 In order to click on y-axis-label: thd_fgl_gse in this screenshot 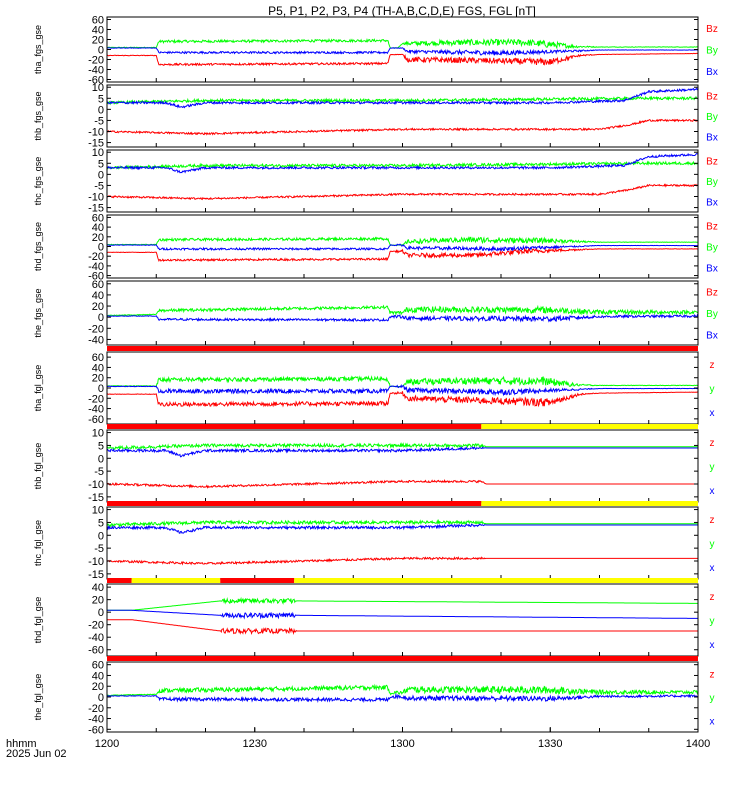, I will do `click(38, 620)`.